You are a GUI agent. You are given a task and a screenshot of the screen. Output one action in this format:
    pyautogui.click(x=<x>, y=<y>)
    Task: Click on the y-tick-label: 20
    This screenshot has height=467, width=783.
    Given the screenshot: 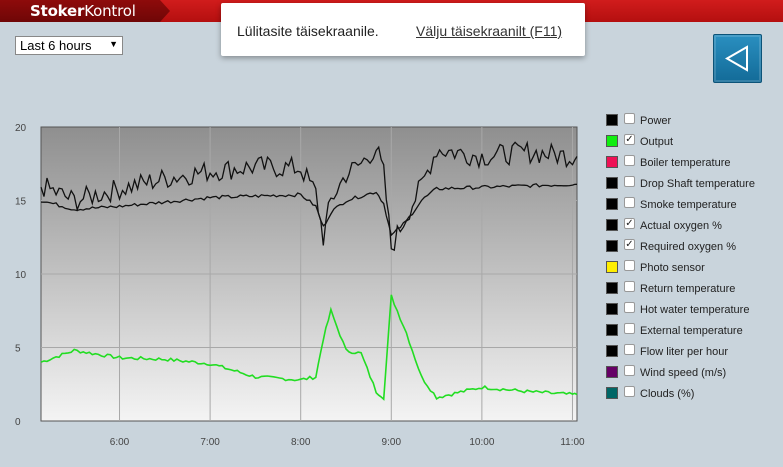 What is the action you would take?
    pyautogui.click(x=21, y=128)
    